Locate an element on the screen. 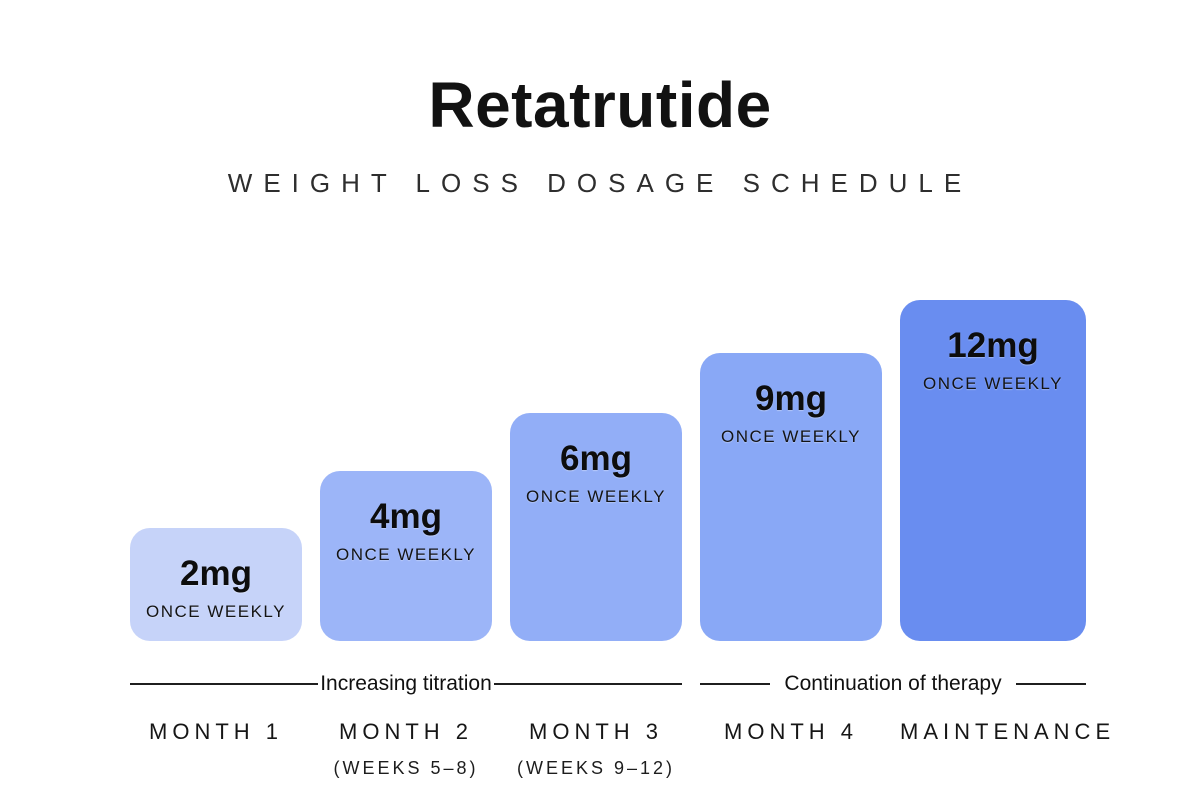  bar-cell-month-3: 6mg ONCE WEEKLY is located at coordinates (596, 470).